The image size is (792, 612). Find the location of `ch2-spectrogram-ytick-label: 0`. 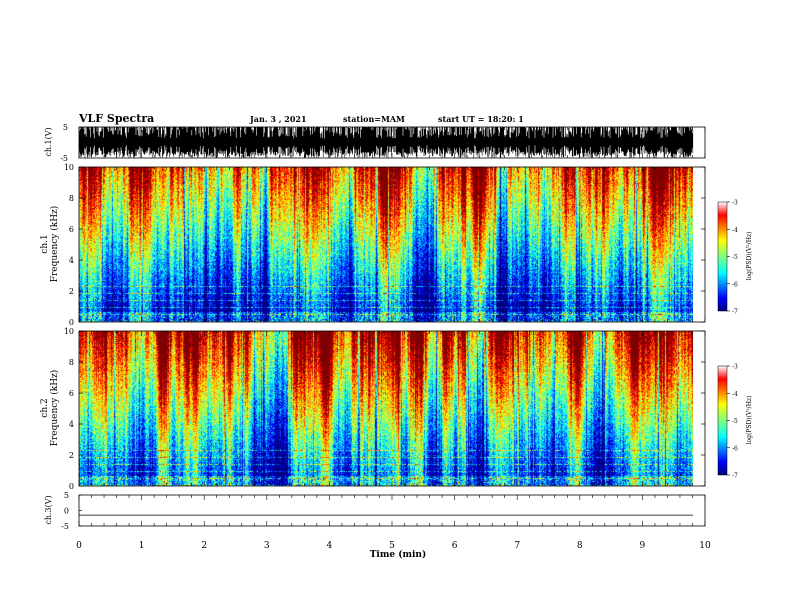

ch2-spectrogram-ytick-label: 0 is located at coordinates (71, 486).